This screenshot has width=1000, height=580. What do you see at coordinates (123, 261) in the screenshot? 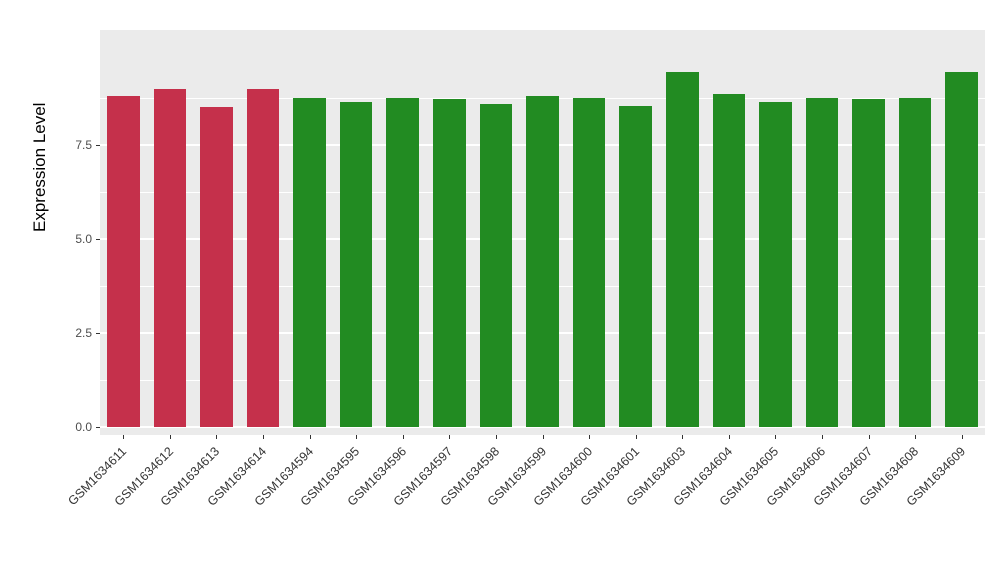
I see `bar-GSM1634611` at bounding box center [123, 261].